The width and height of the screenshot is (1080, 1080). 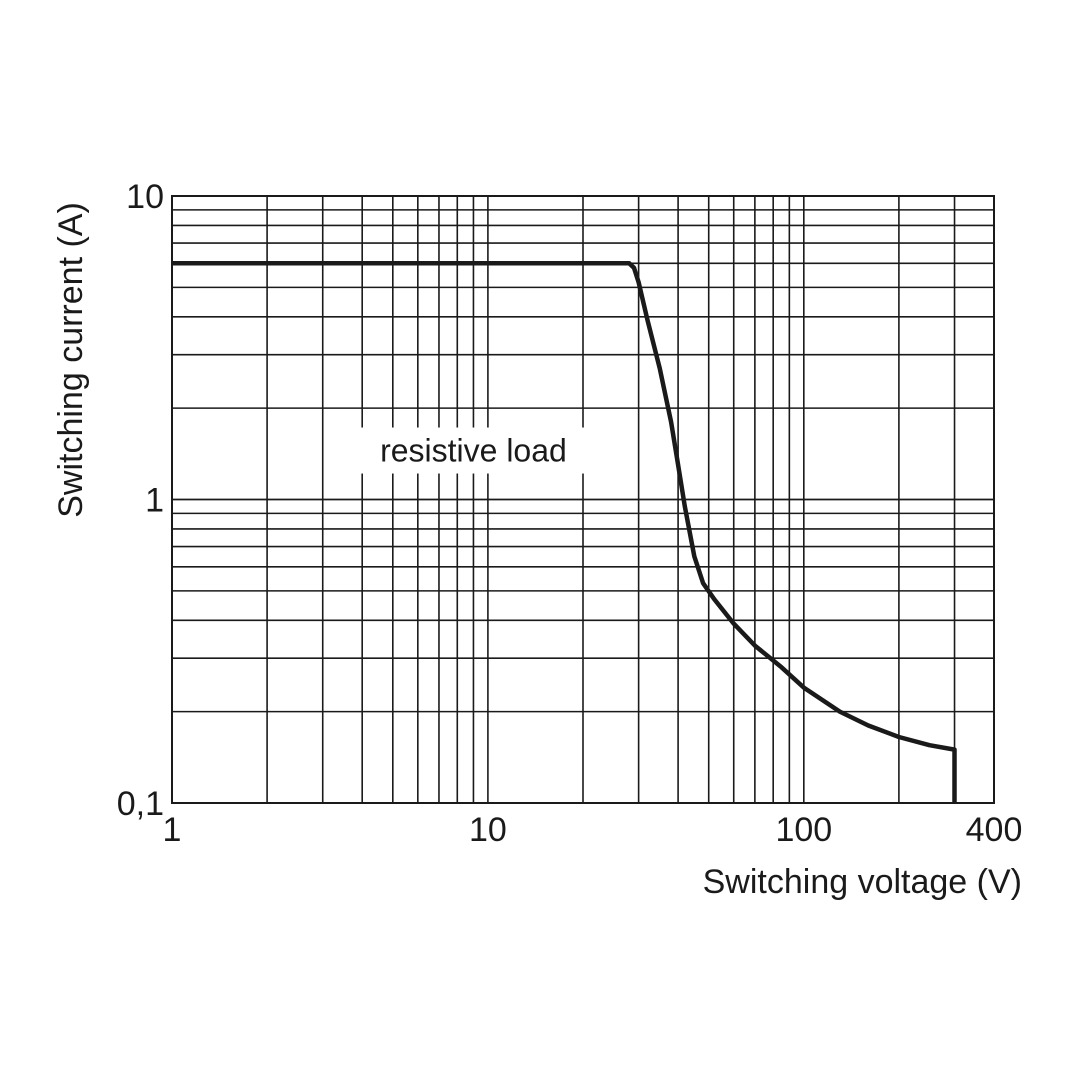 I want to click on y-tick-label: 1, so click(x=154, y=501).